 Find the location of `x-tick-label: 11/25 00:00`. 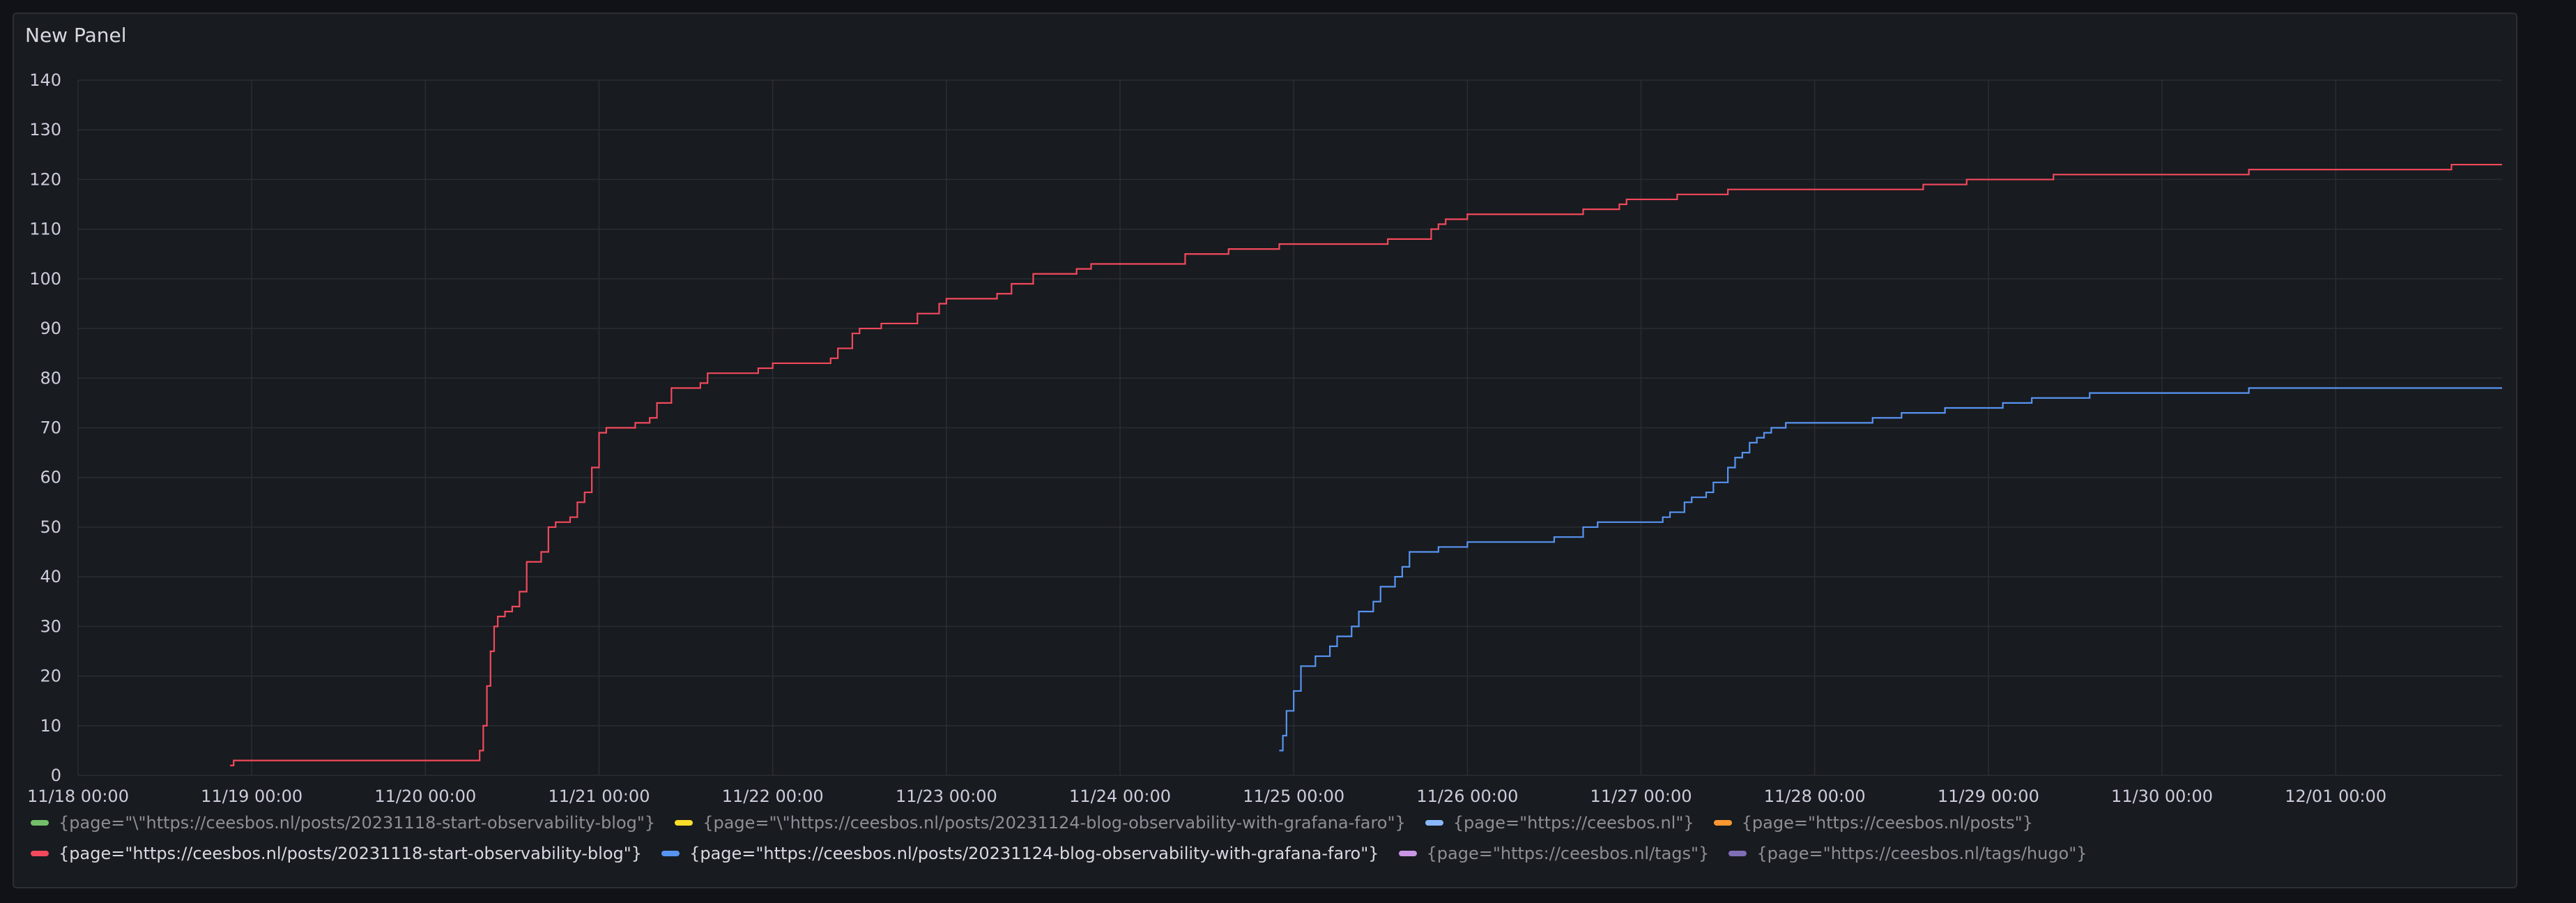

x-tick-label: 11/25 00:00 is located at coordinates (1293, 796).